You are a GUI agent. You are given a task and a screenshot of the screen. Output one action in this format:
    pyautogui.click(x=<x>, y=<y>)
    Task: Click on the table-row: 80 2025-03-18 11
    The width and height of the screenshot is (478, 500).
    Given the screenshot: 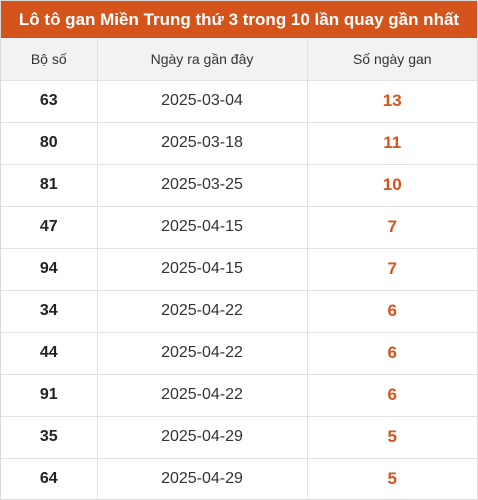 What is the action you would take?
    pyautogui.click(x=239, y=143)
    